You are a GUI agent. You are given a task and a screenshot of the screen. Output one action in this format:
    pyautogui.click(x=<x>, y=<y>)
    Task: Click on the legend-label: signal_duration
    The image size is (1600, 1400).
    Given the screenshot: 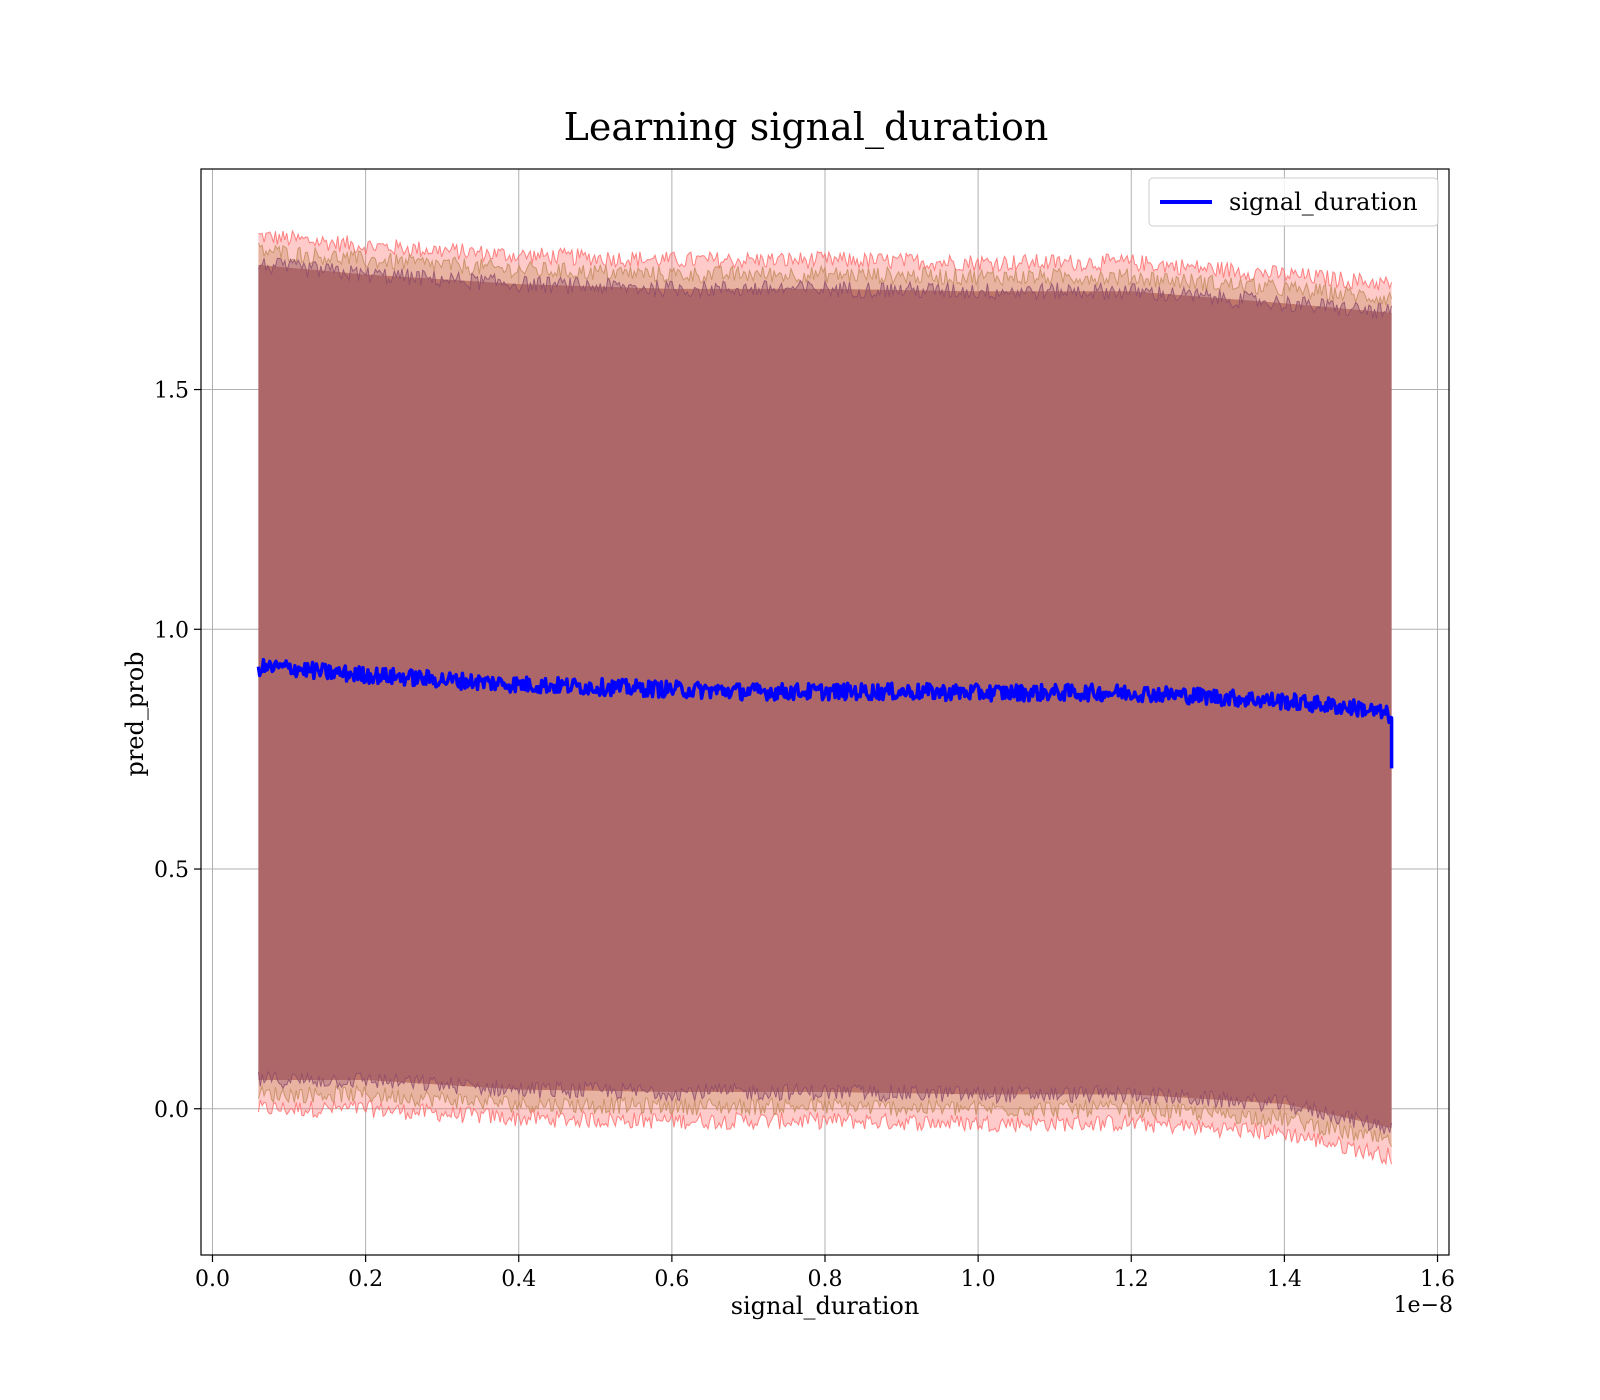 What is the action you would take?
    pyautogui.click(x=1323, y=202)
    